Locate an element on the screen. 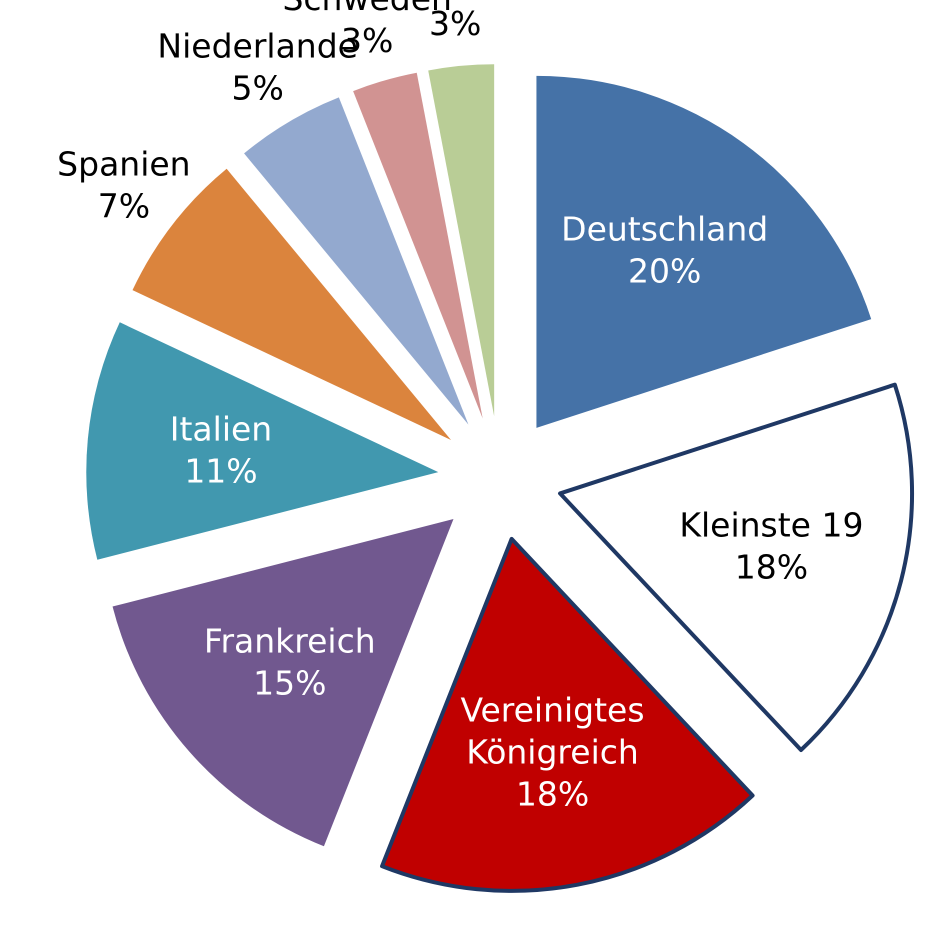 The height and width of the screenshot is (946, 930). slice-value: 15% is located at coordinates (289, 682).